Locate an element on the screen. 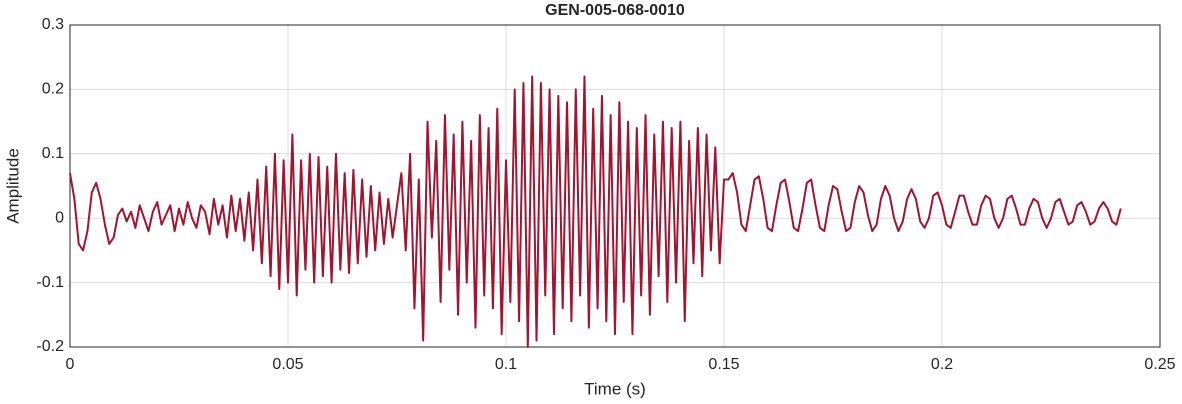 The height and width of the screenshot is (404, 1182). x-tick-label: 0.2 is located at coordinates (942, 364).